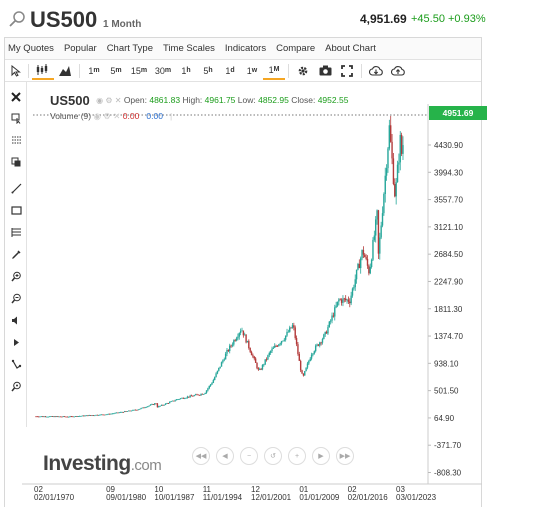 The height and width of the screenshot is (507, 533). I want to click on menu-my-quotes: My Quotes, so click(31, 48).